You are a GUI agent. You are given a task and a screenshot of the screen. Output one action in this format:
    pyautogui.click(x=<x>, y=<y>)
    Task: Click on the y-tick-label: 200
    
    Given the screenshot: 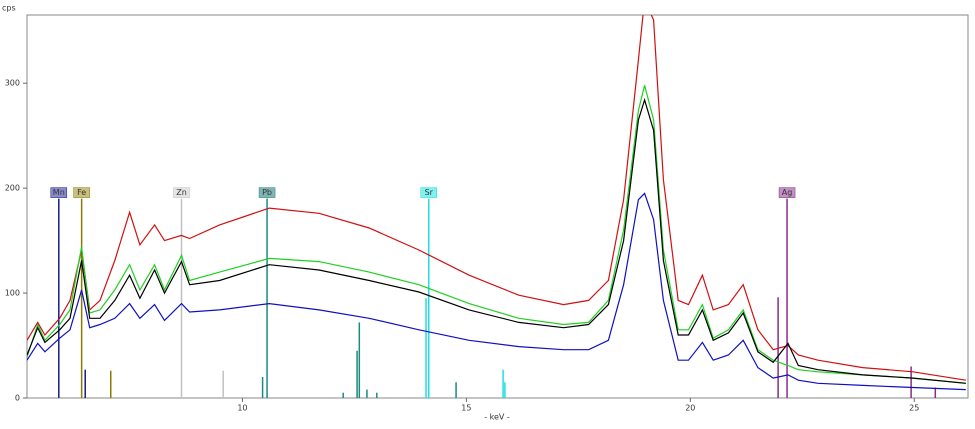 What is the action you would take?
    pyautogui.click(x=12, y=188)
    